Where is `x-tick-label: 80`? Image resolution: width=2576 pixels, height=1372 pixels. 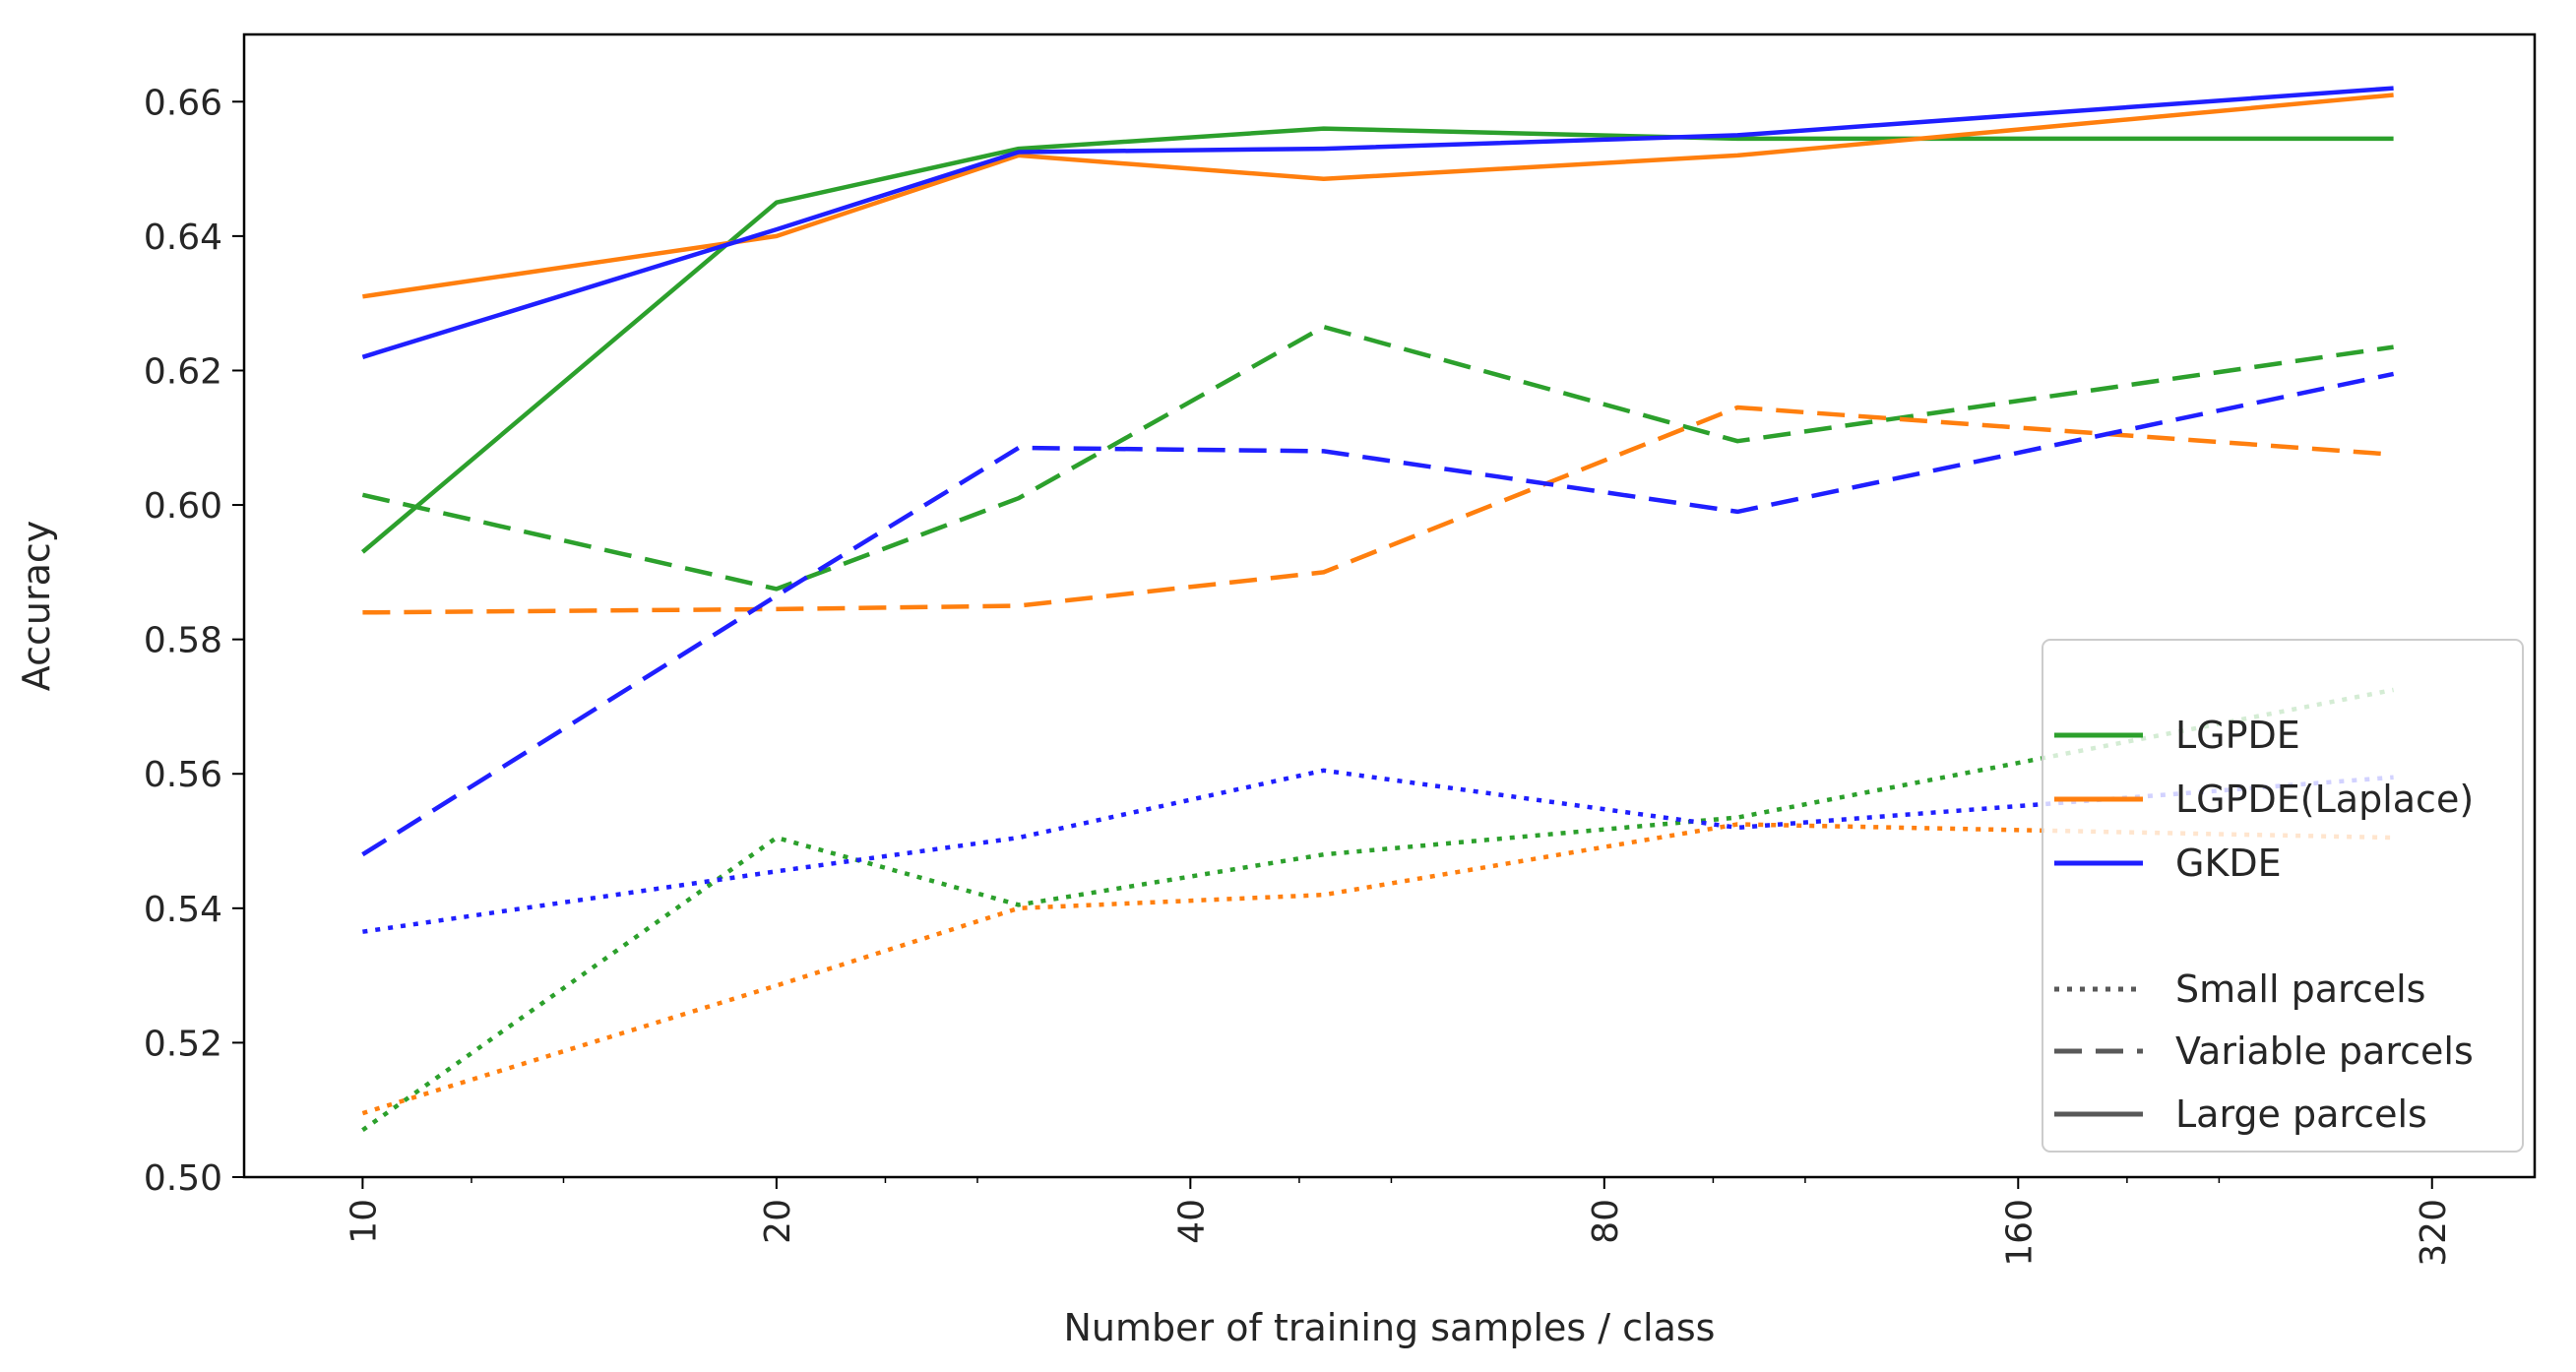
x-tick-label: 80 is located at coordinates (1606, 1221).